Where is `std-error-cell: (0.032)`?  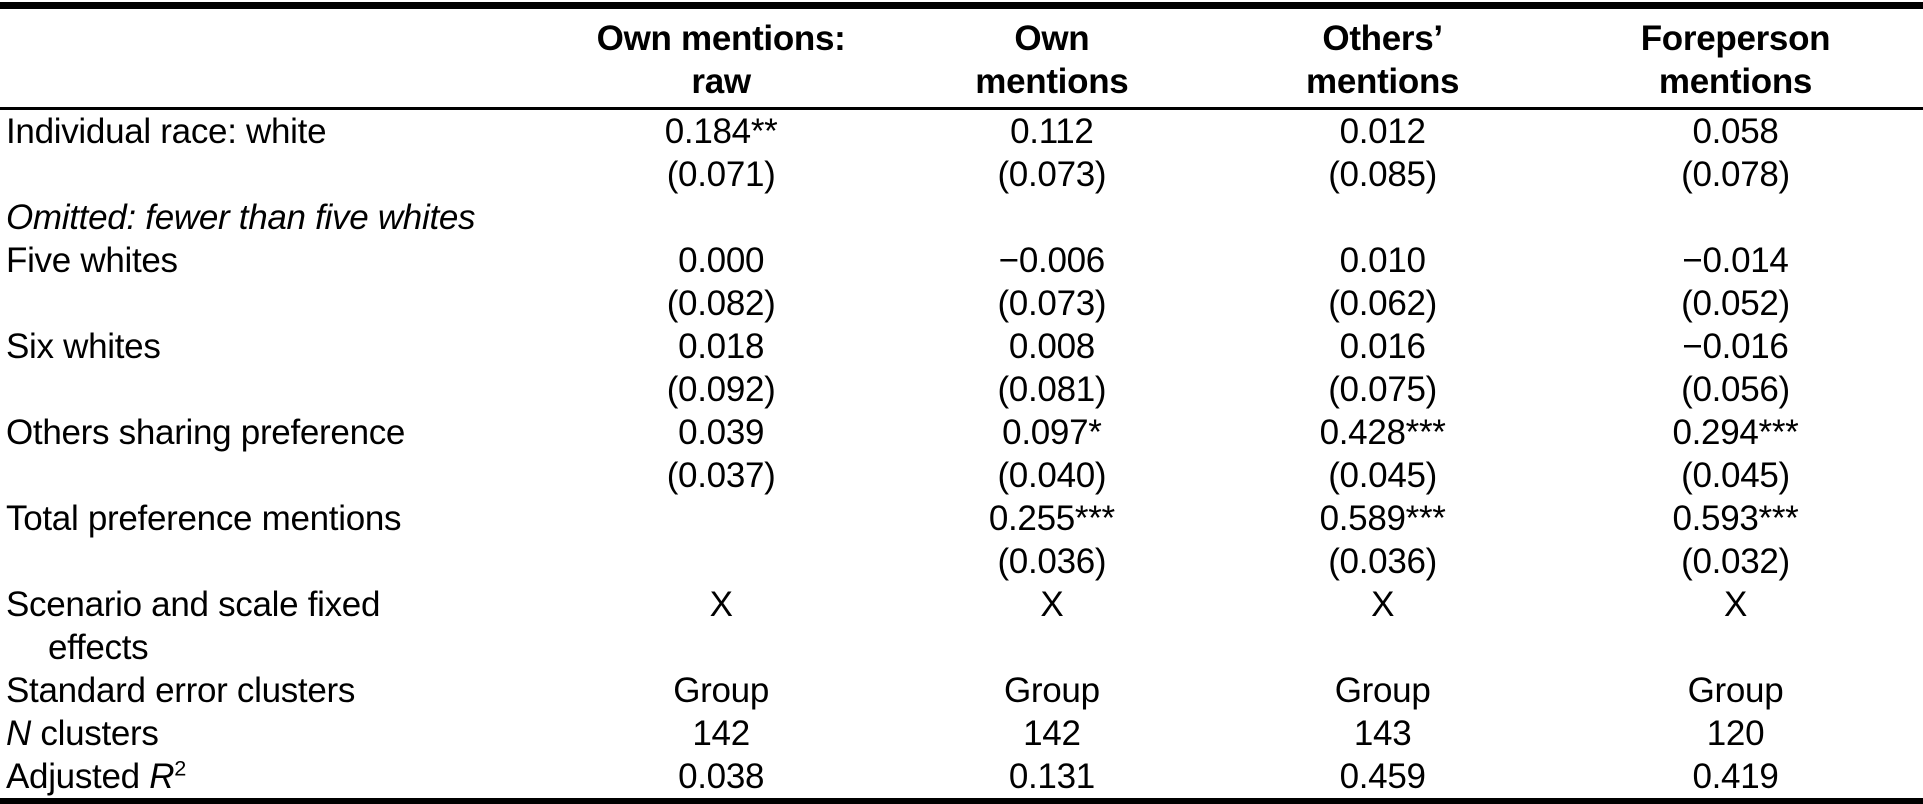 std-error-cell: (0.032) is located at coordinates (1735, 561).